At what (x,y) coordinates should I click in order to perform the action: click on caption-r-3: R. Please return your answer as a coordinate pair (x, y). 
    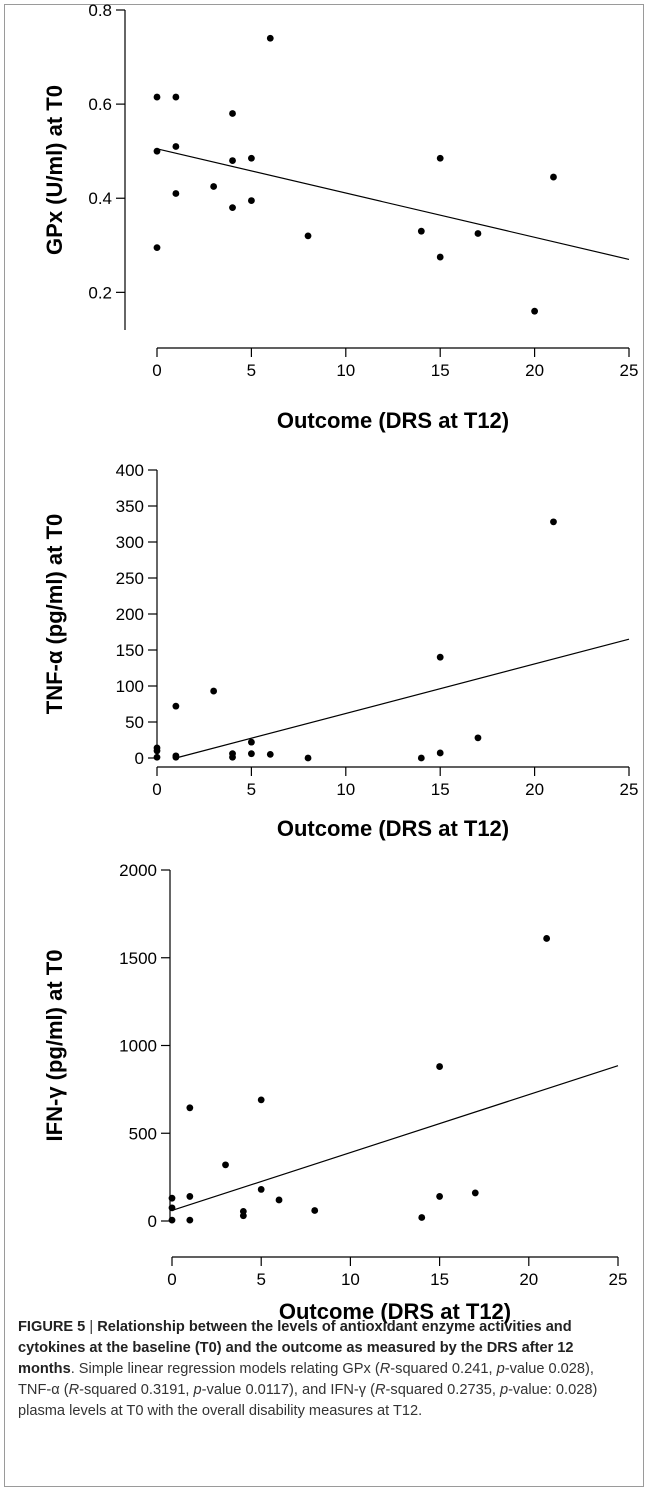
    Looking at the image, I should click on (380, 1390).